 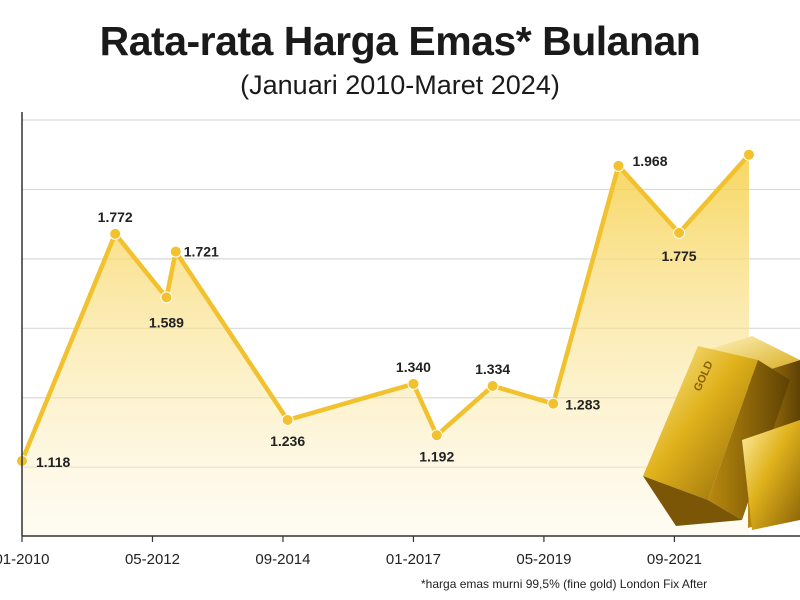 What do you see at coordinates (25, 559) in the screenshot?
I see `x-tick-label: 01-2010` at bounding box center [25, 559].